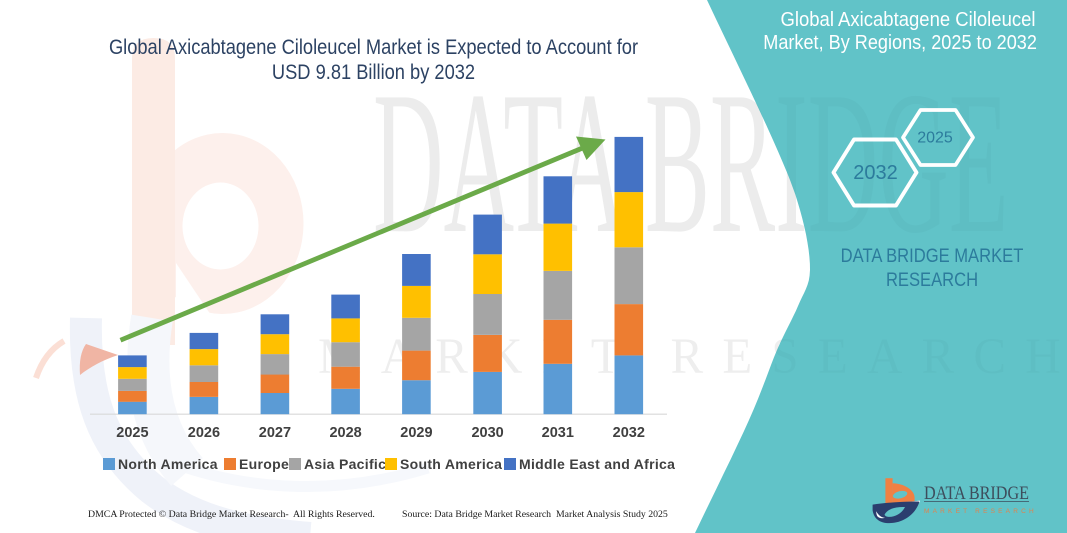 This screenshot has height=533, width=1067. I want to click on svg-text: DATA BRIDGE, so click(976, 493).